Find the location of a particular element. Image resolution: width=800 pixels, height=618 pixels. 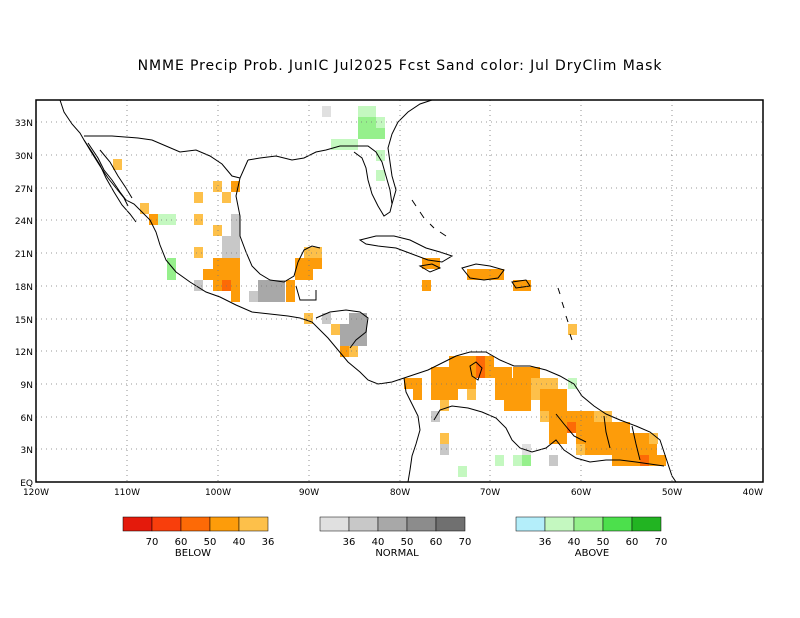

lat-label: 9N is located at coordinates (27, 386).